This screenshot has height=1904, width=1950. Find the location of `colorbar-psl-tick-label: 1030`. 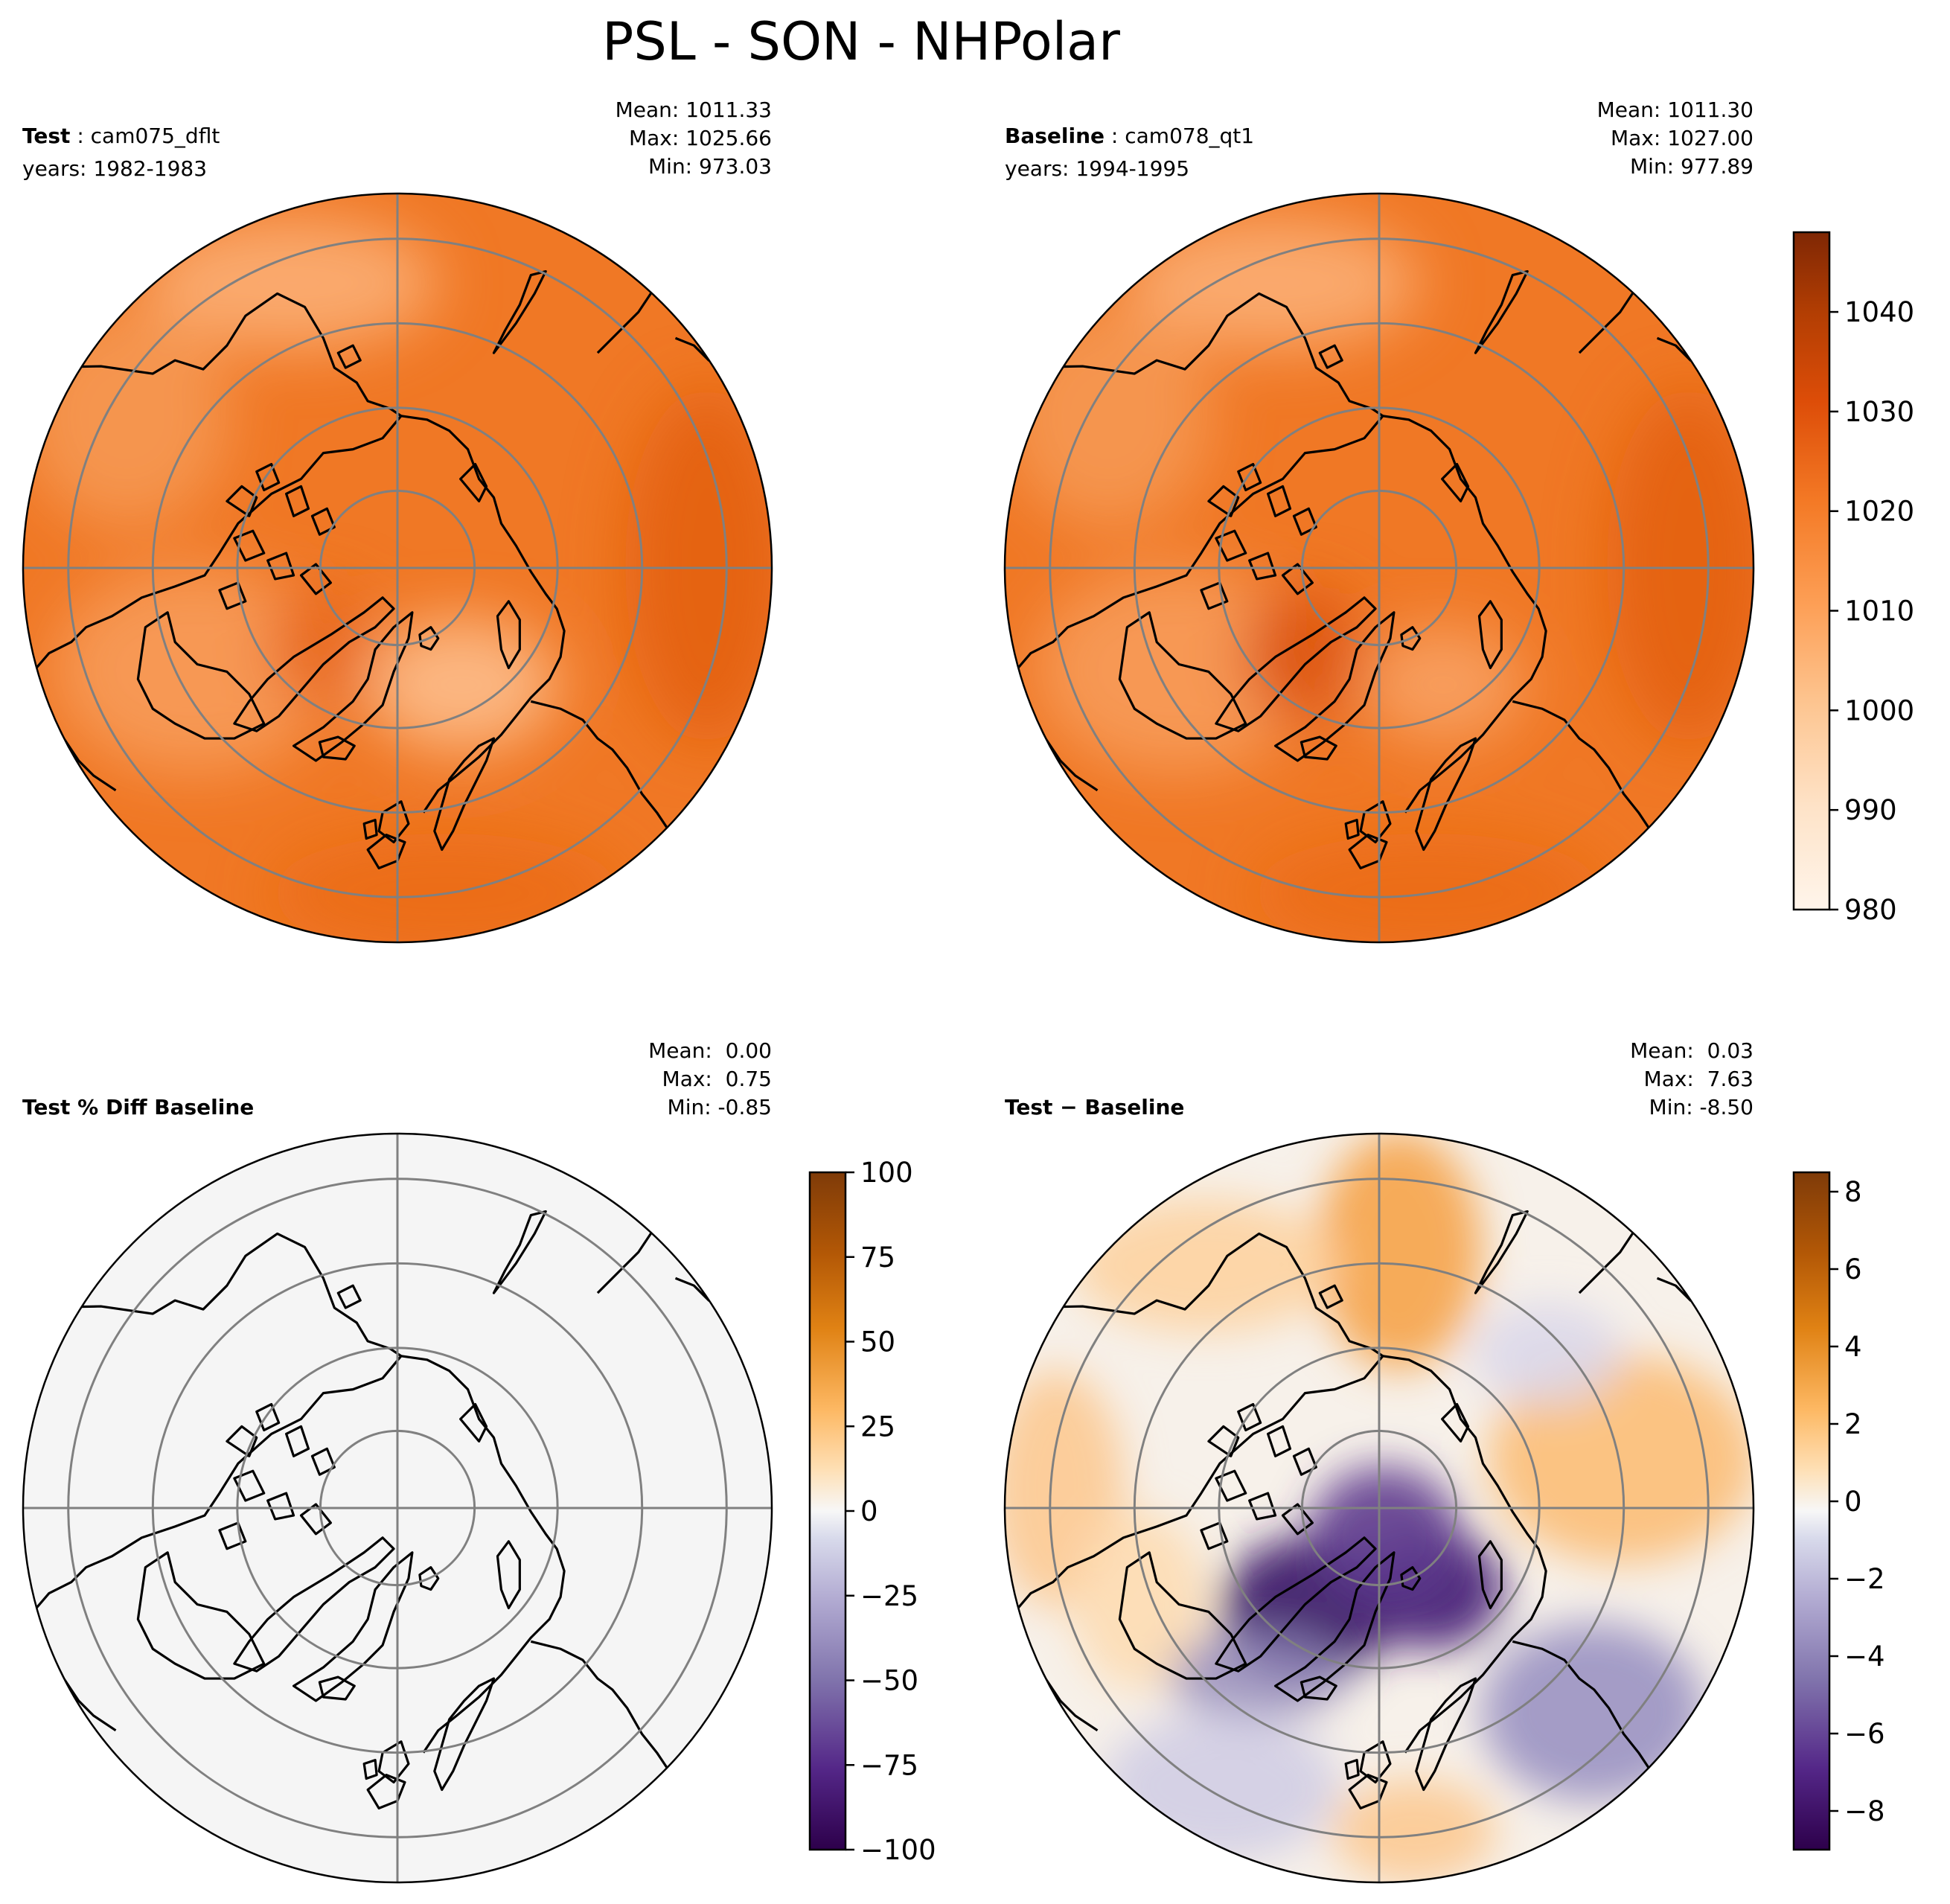

colorbar-psl-tick-label: 1030 is located at coordinates (1879, 412).